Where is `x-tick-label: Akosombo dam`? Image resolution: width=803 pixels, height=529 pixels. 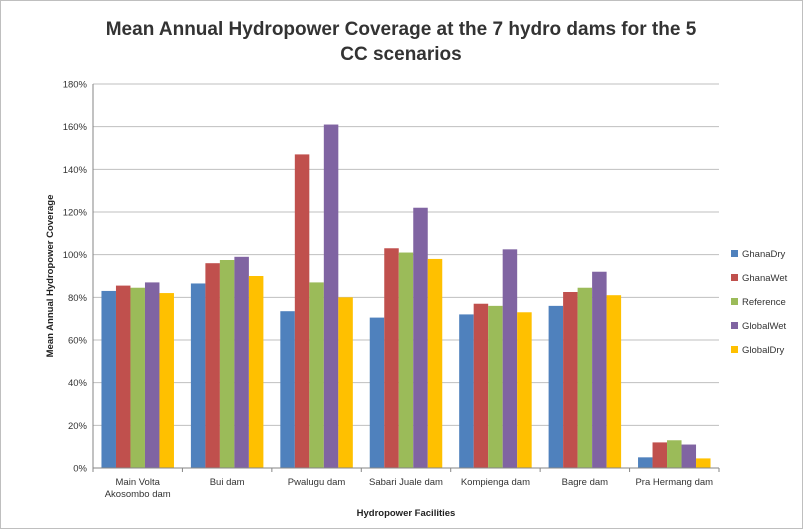
x-tick-label: Akosombo dam is located at coordinates (138, 494).